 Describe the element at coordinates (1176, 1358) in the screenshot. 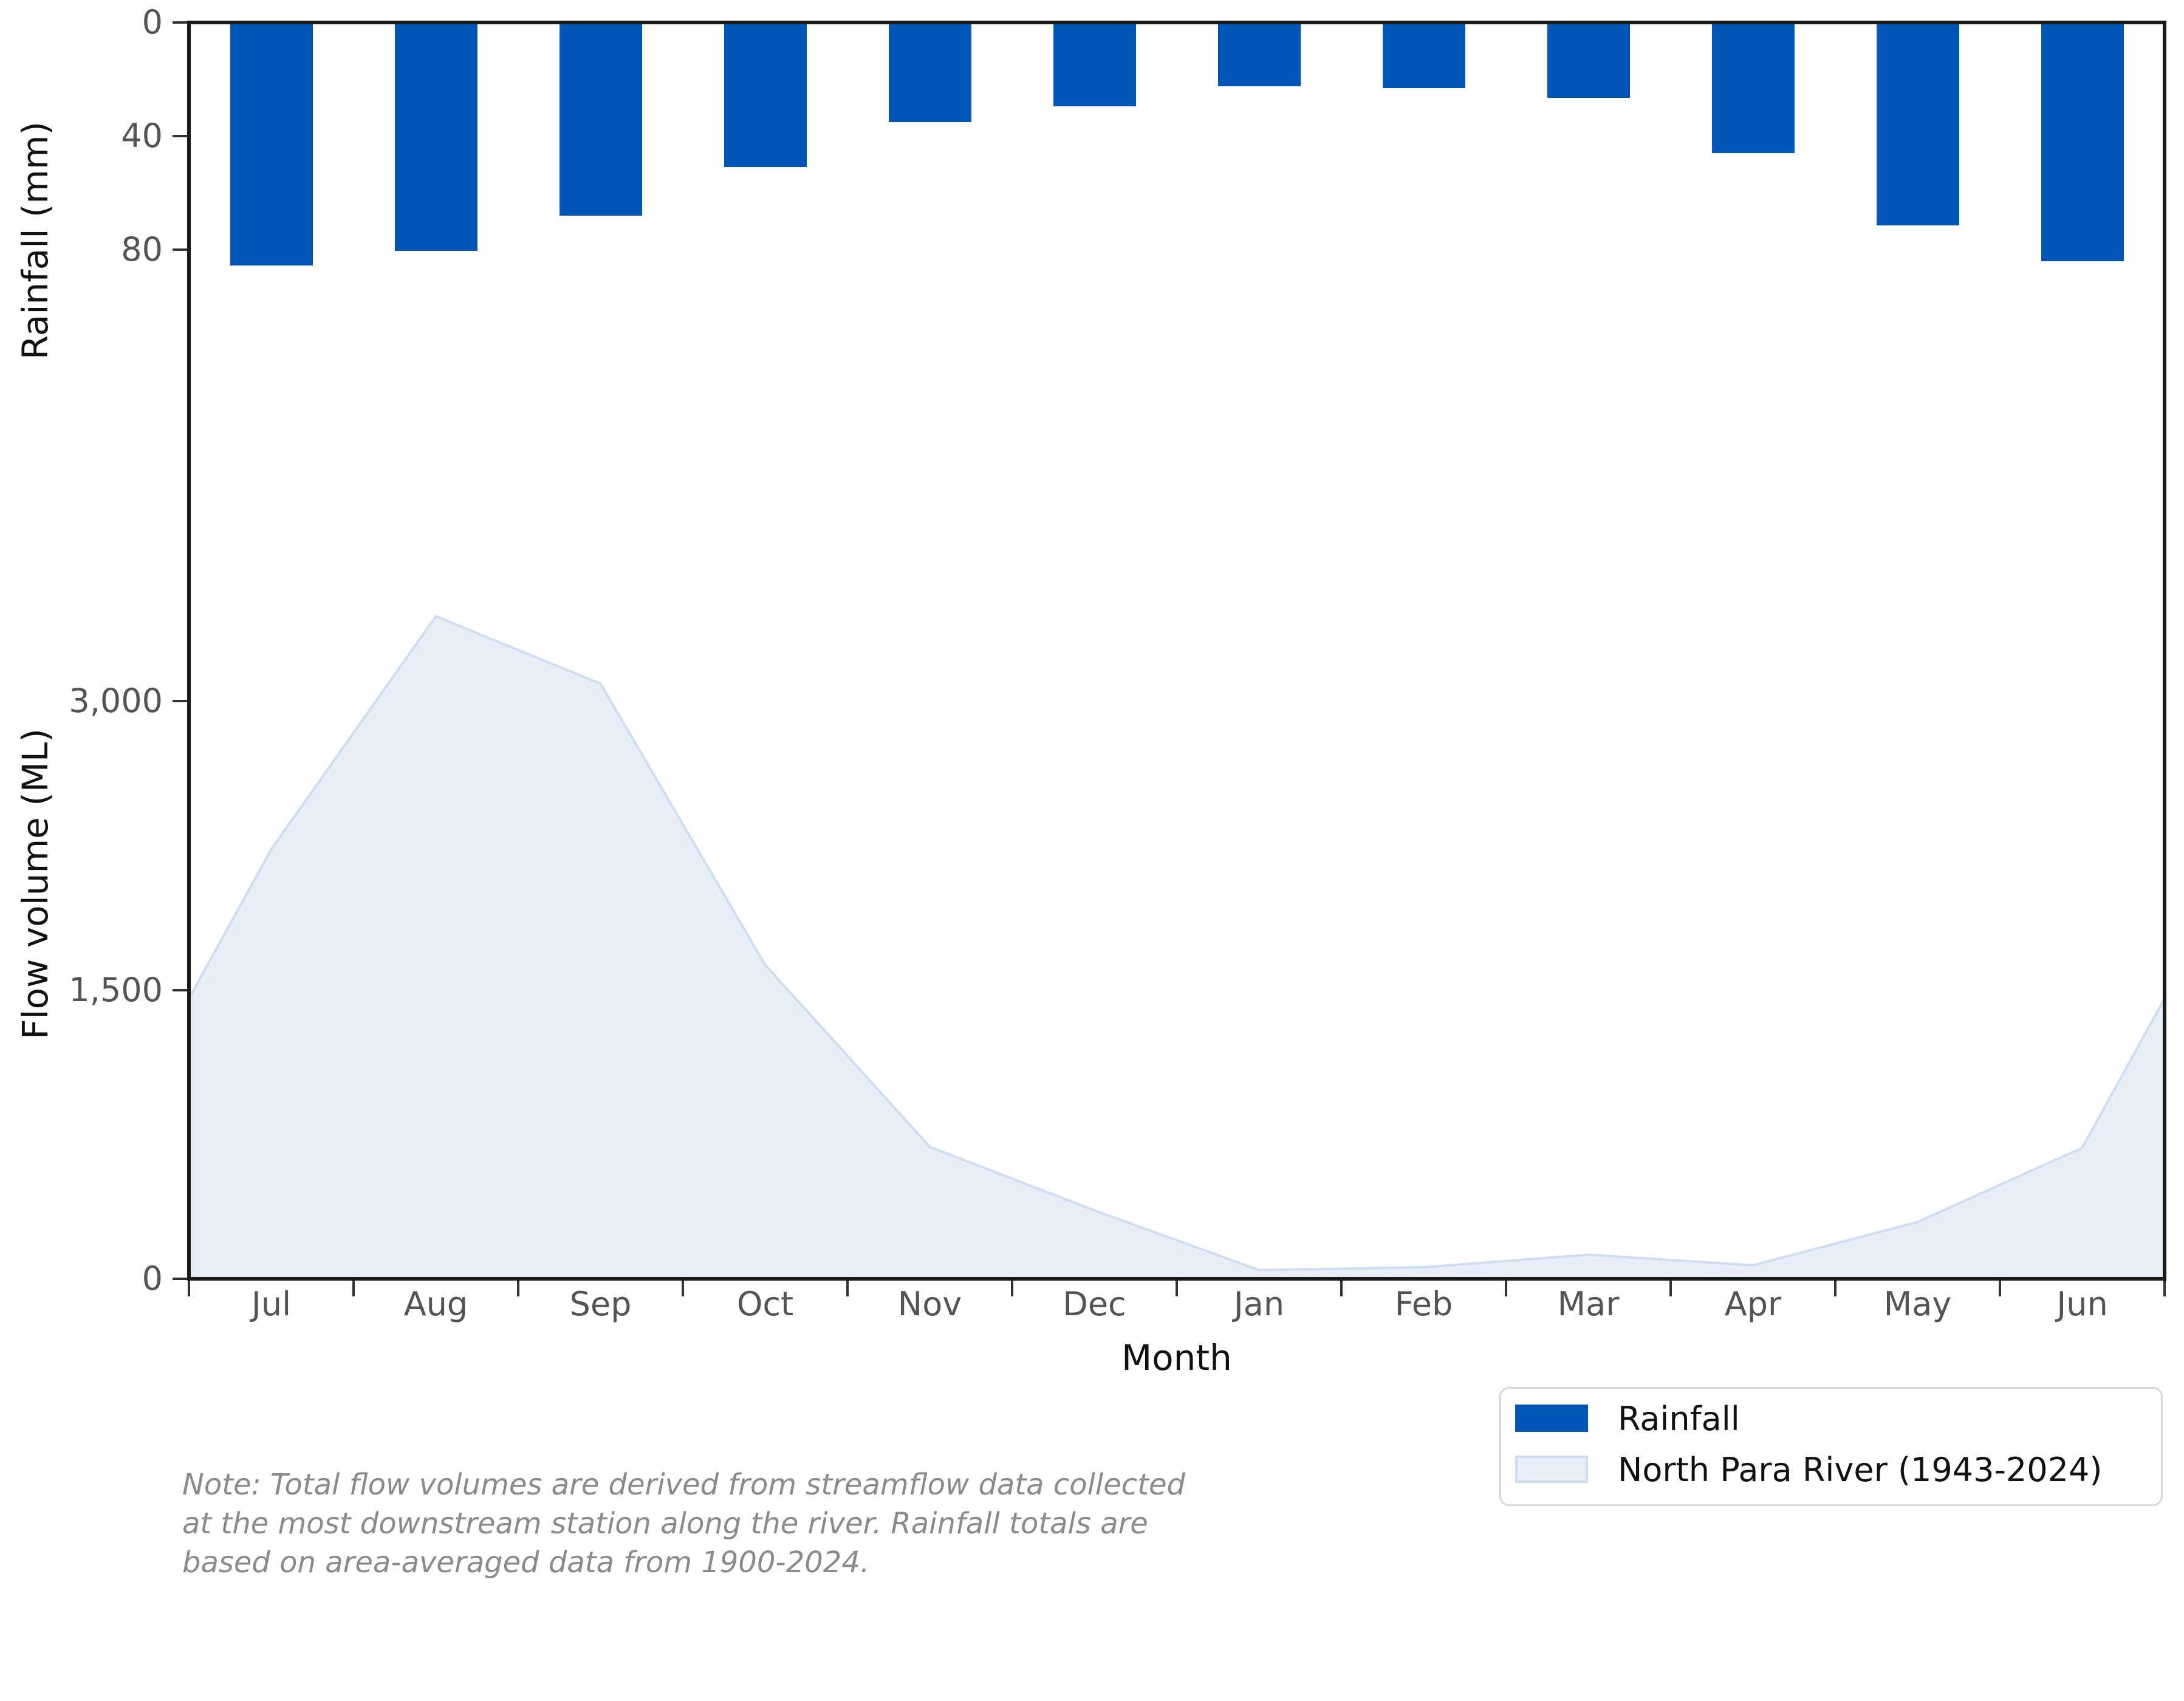

I see `x-axis-title: Month` at that location.